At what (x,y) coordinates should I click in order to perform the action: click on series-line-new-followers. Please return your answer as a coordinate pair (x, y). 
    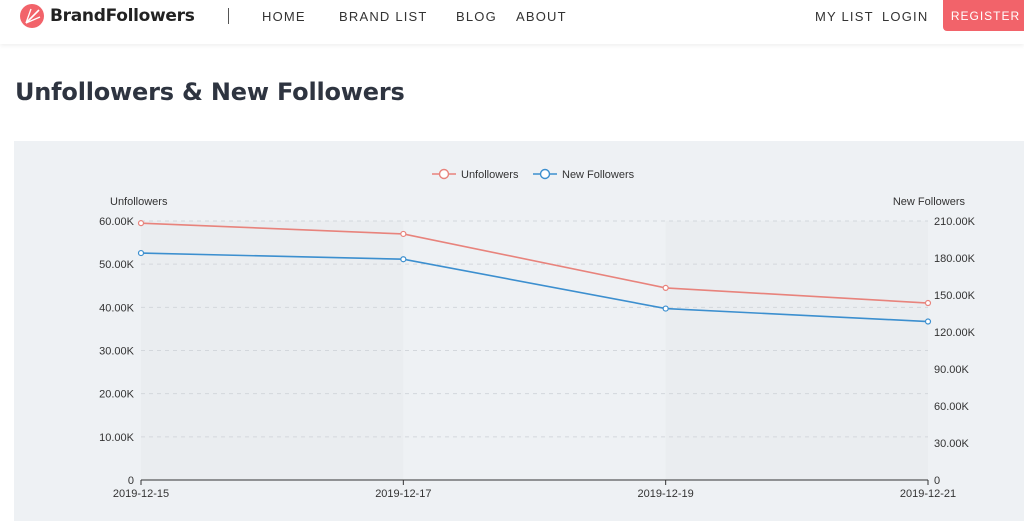
    Looking at the image, I should click on (534, 287).